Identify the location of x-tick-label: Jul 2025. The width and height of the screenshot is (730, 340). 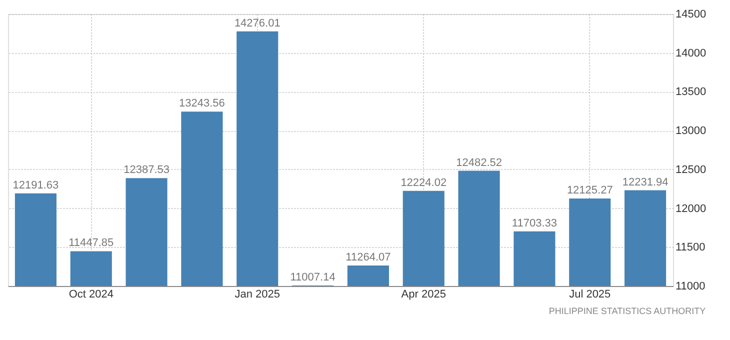
(590, 294).